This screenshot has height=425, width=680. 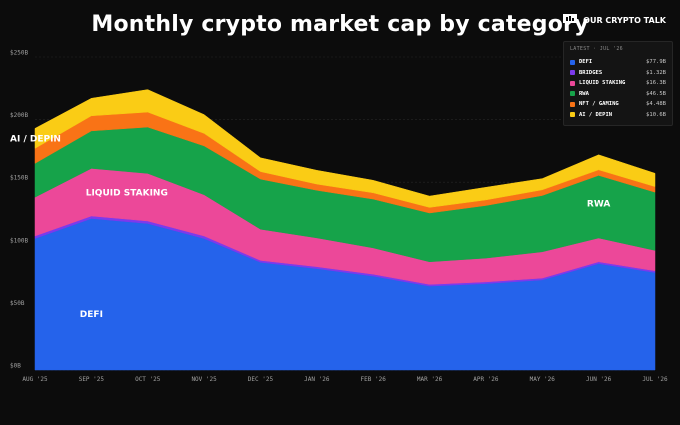 What do you see at coordinates (19, 53) in the screenshot?
I see `y-tick-label: $250B` at bounding box center [19, 53].